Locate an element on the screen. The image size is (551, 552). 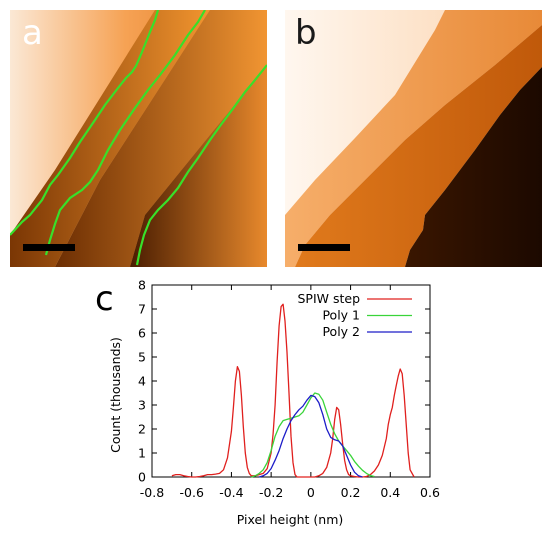
y-tick-label: 3 is located at coordinates (142, 405).